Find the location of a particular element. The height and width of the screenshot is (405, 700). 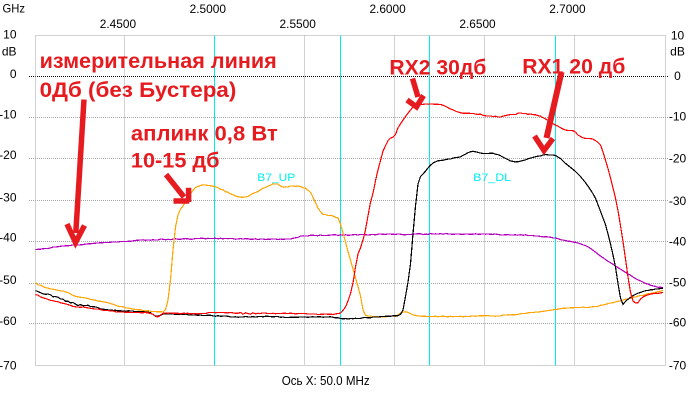

svg-text: 2.5000 is located at coordinates (208, 9).